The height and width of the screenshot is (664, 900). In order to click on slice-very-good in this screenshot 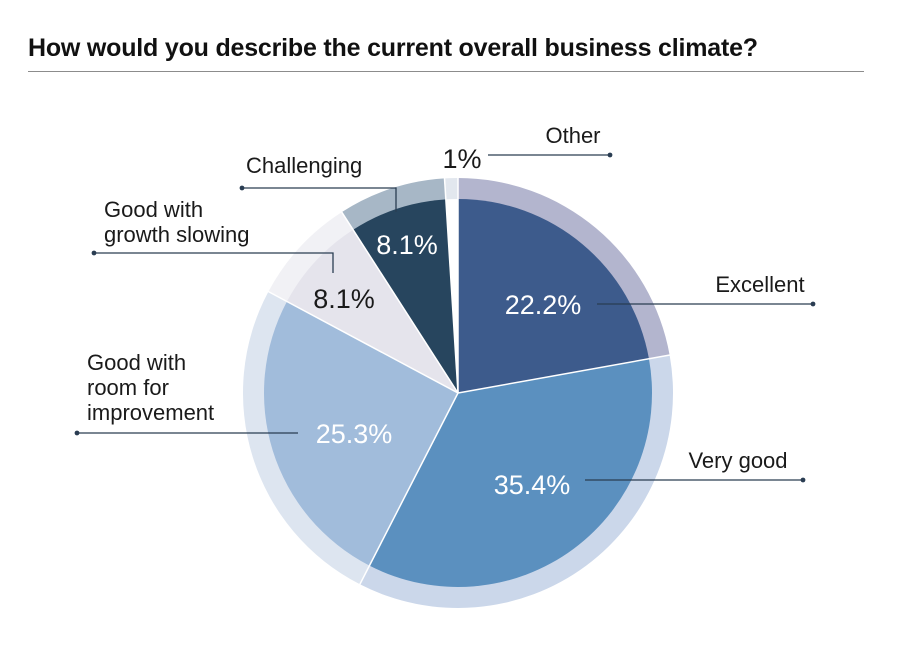, I will do `click(511, 472)`.